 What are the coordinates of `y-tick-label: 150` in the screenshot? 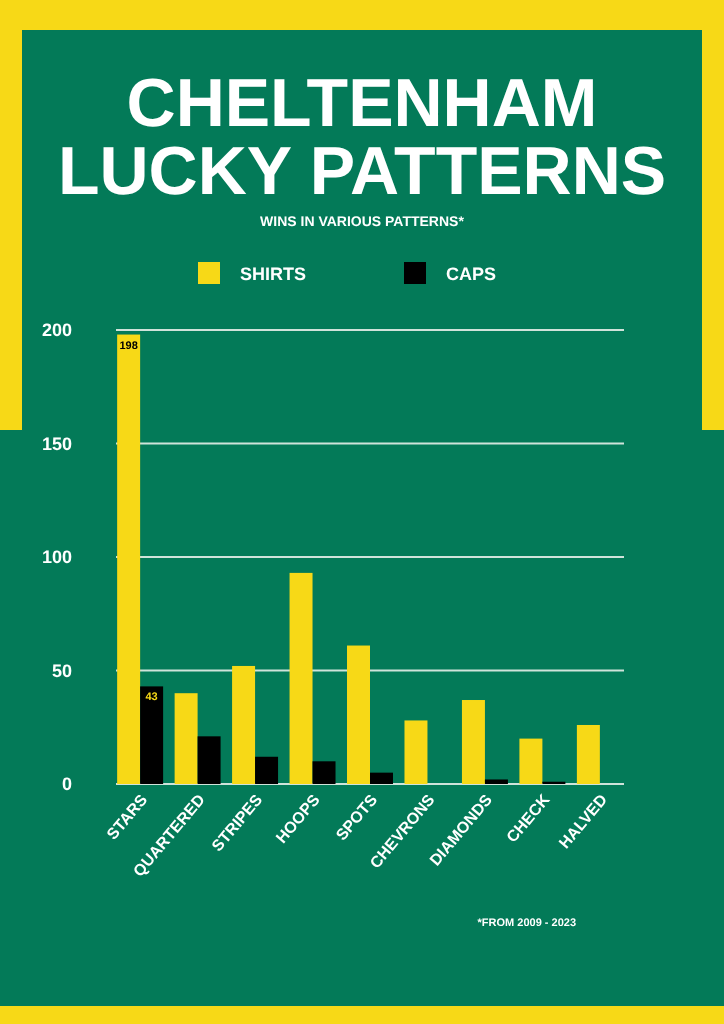 It's located at (56, 443).